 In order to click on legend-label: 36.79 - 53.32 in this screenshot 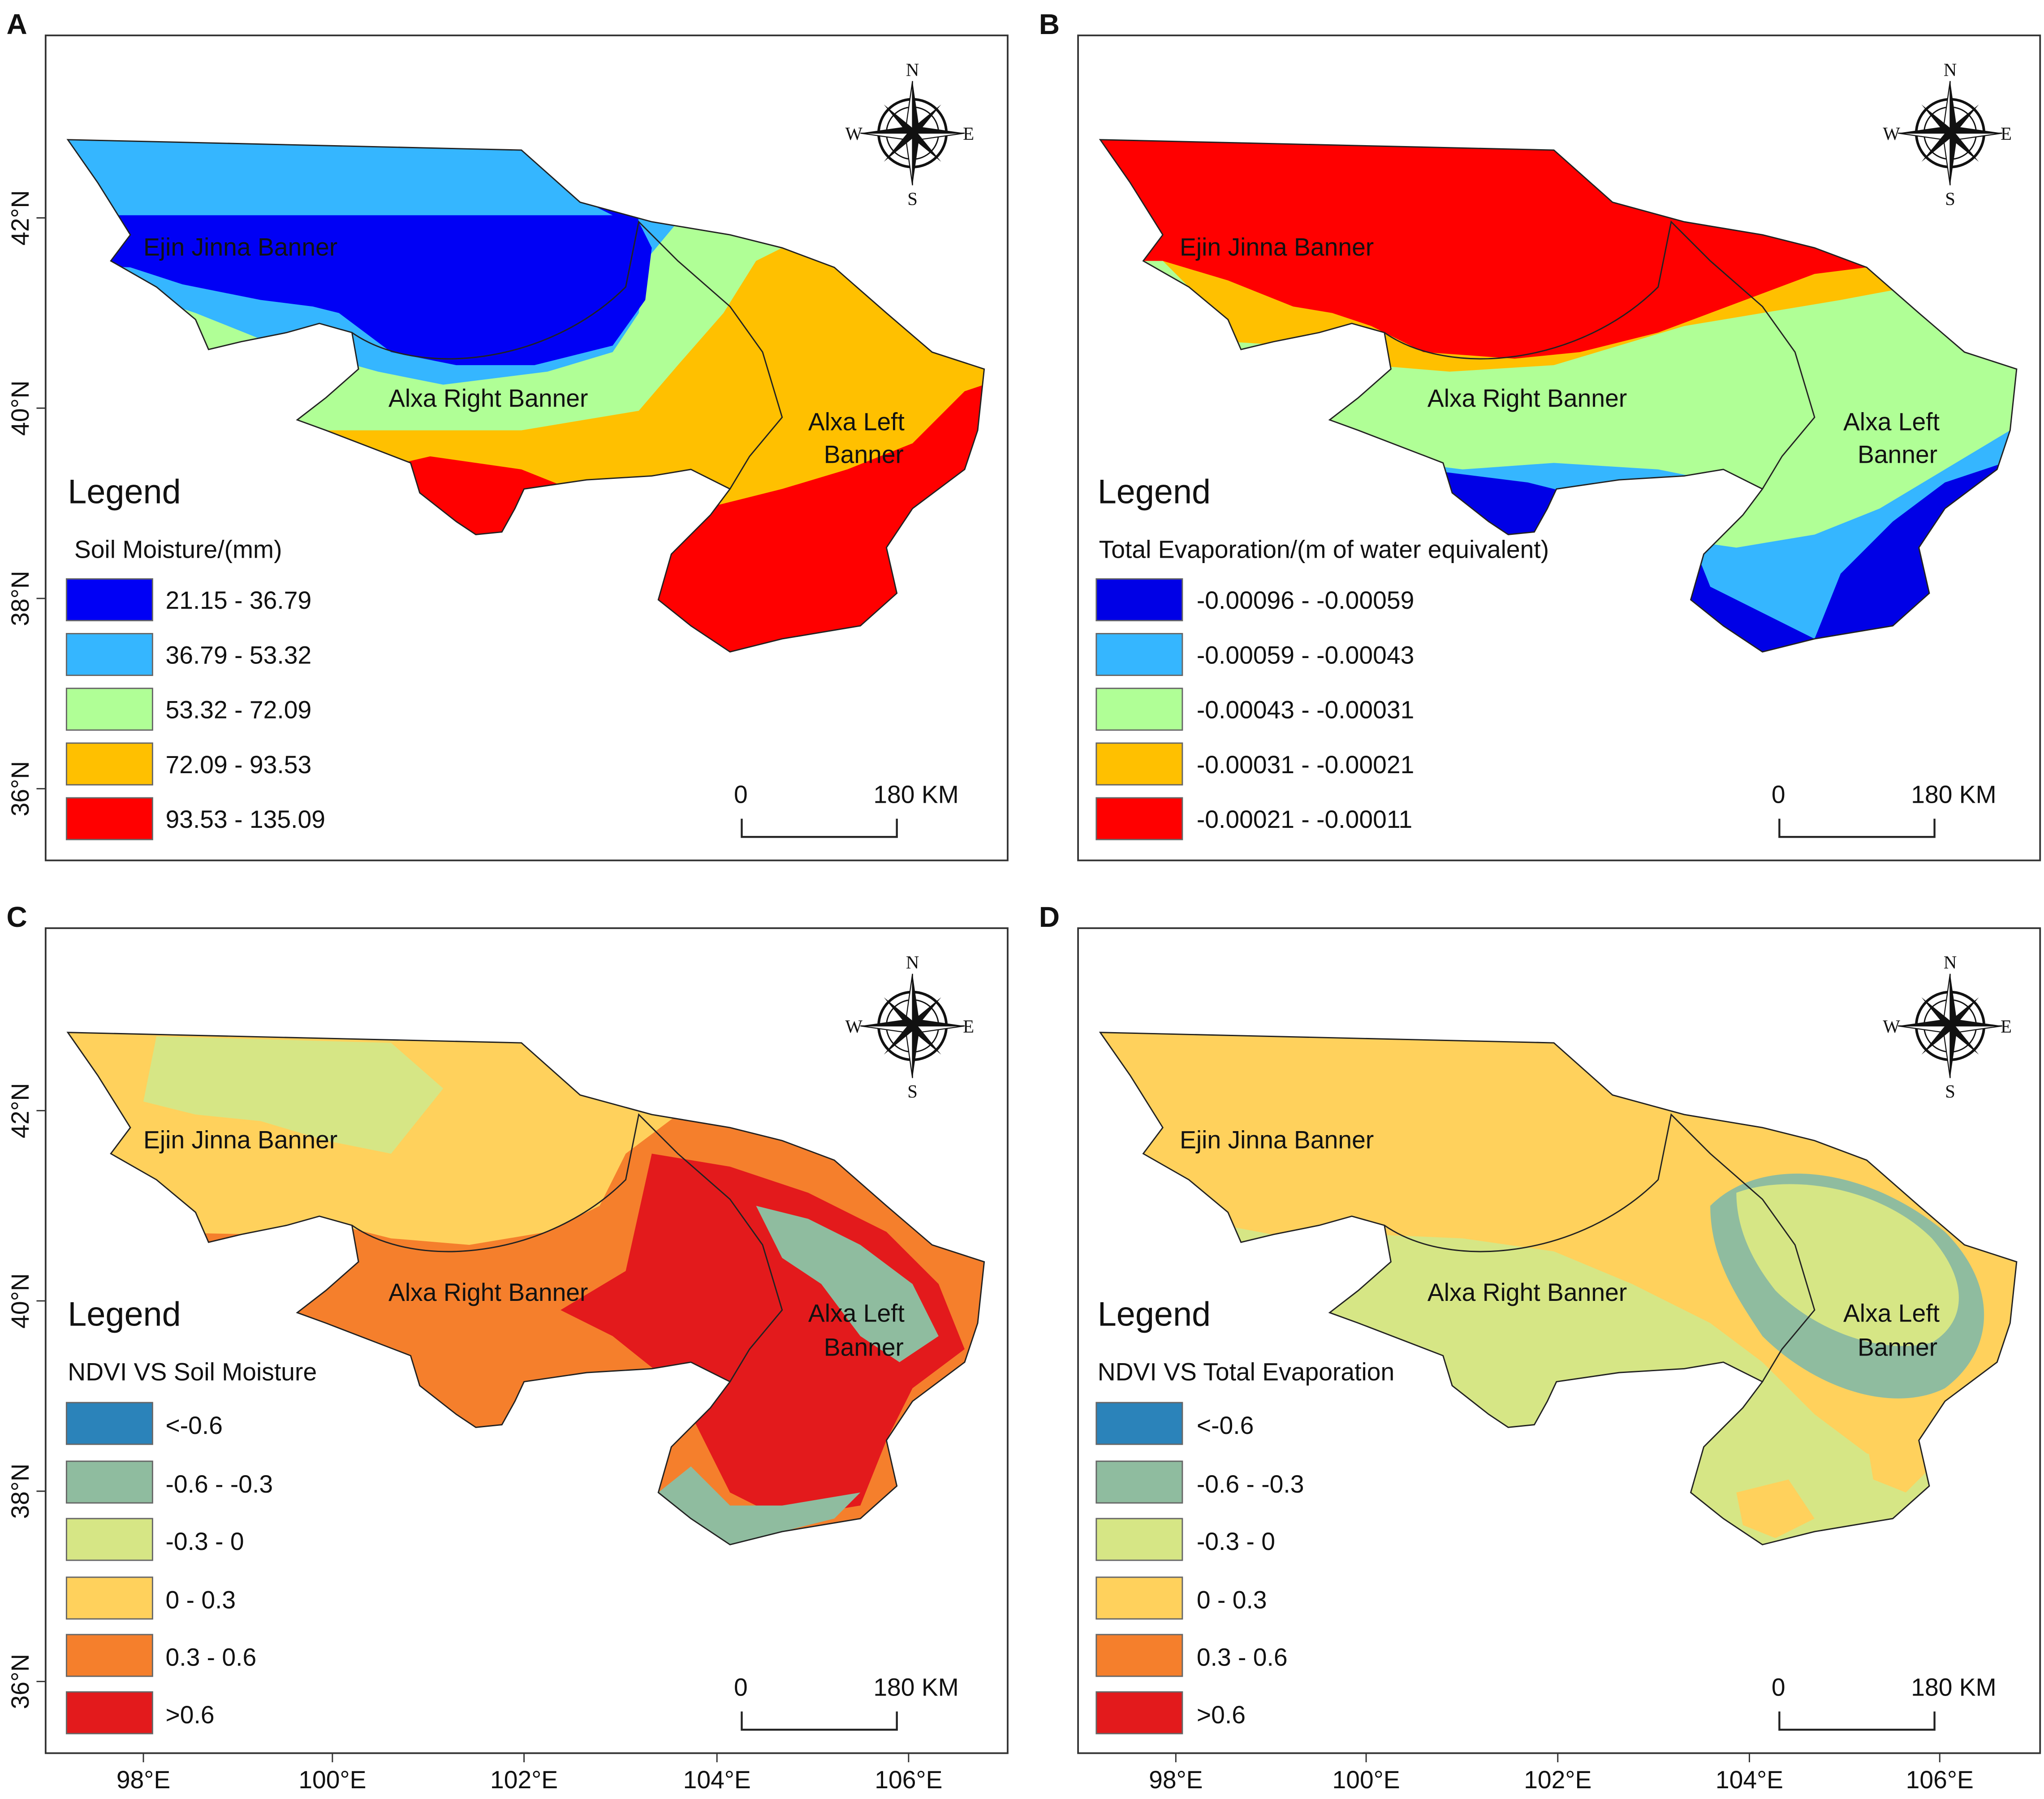, I will do `click(238, 655)`.